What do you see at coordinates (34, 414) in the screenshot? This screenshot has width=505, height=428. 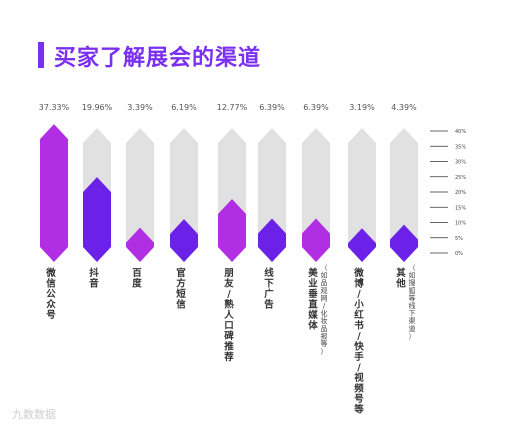 I see `watermark-logo: 九数数据` at bounding box center [34, 414].